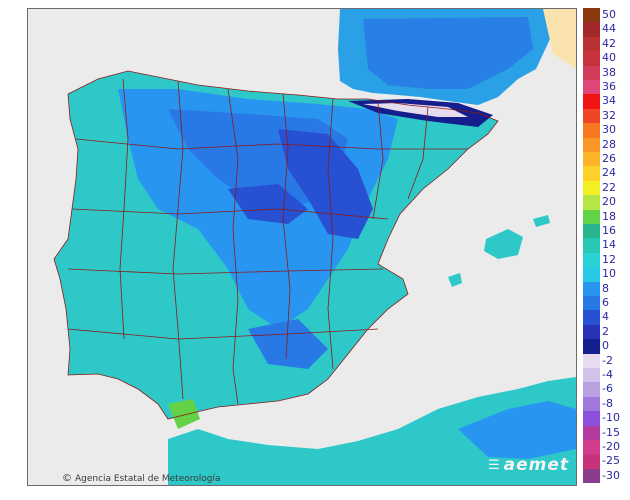 This screenshot has width=630, height=500. What do you see at coordinates (609, 259) in the screenshot?
I see `legend-label: 12` at bounding box center [609, 259].